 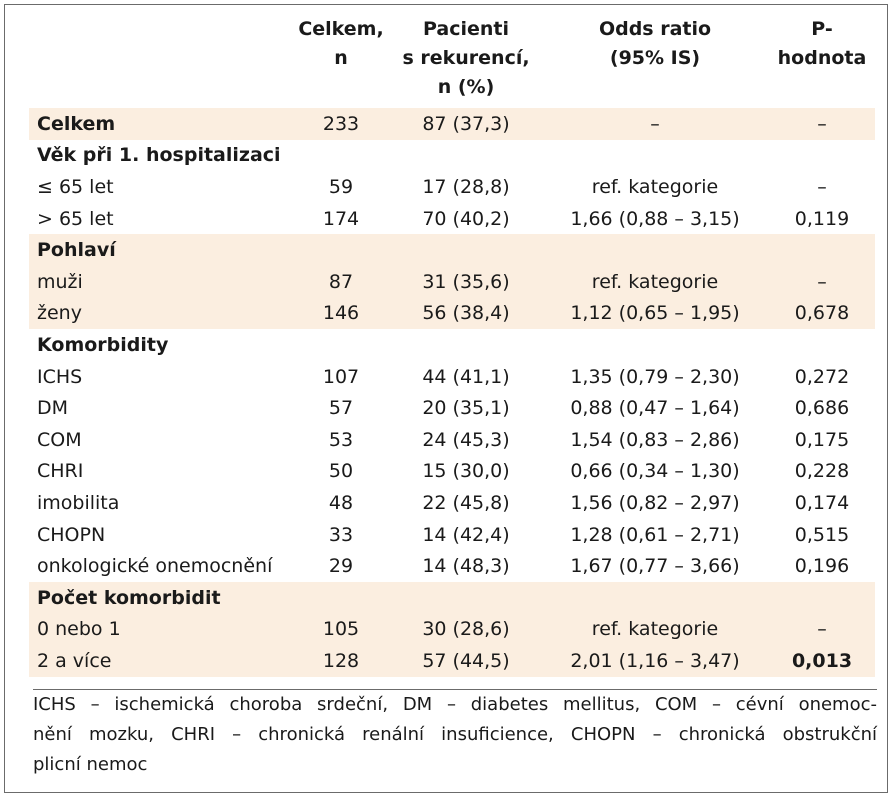 I want to click on row-label: imobilita, so click(x=78, y=502).